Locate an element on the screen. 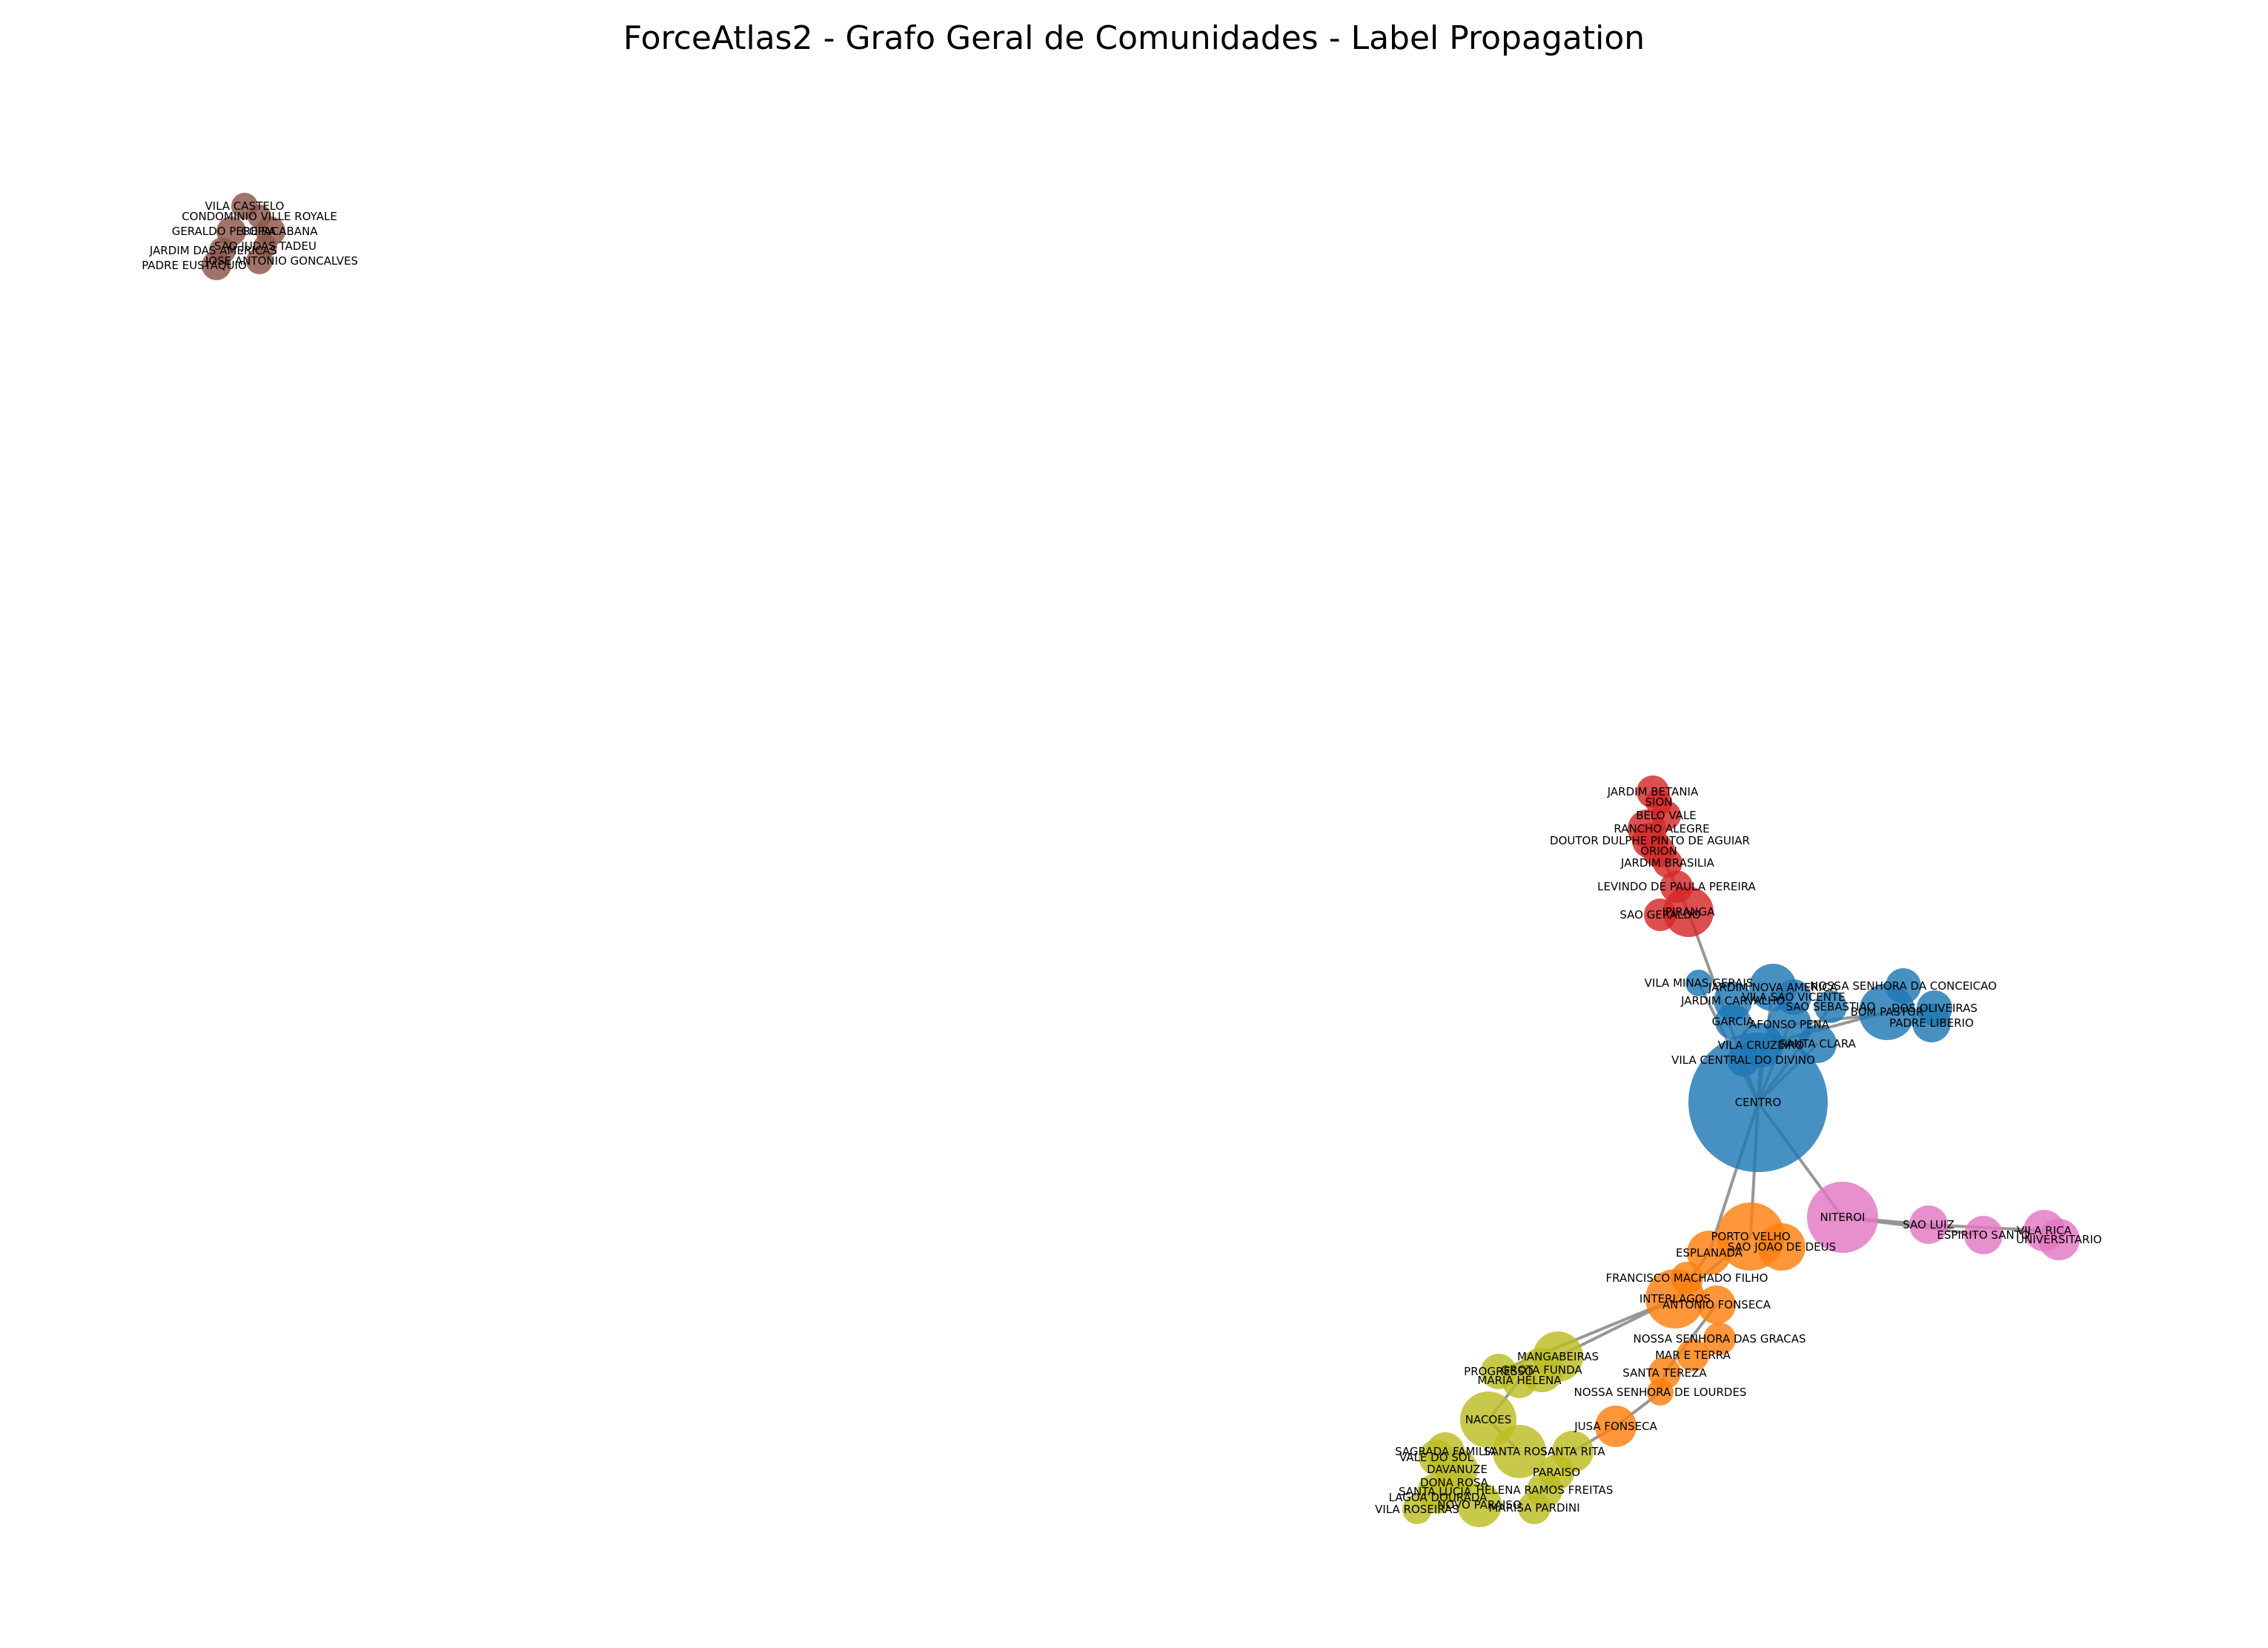 The image size is (2268, 1648). node-centro is located at coordinates (1758, 1102).